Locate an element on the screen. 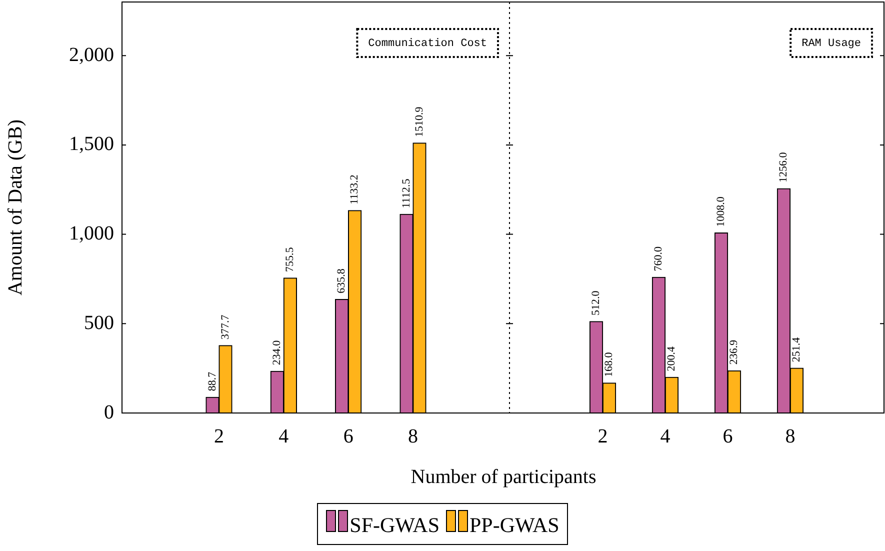  data-label: 234.0 is located at coordinates (277, 353).